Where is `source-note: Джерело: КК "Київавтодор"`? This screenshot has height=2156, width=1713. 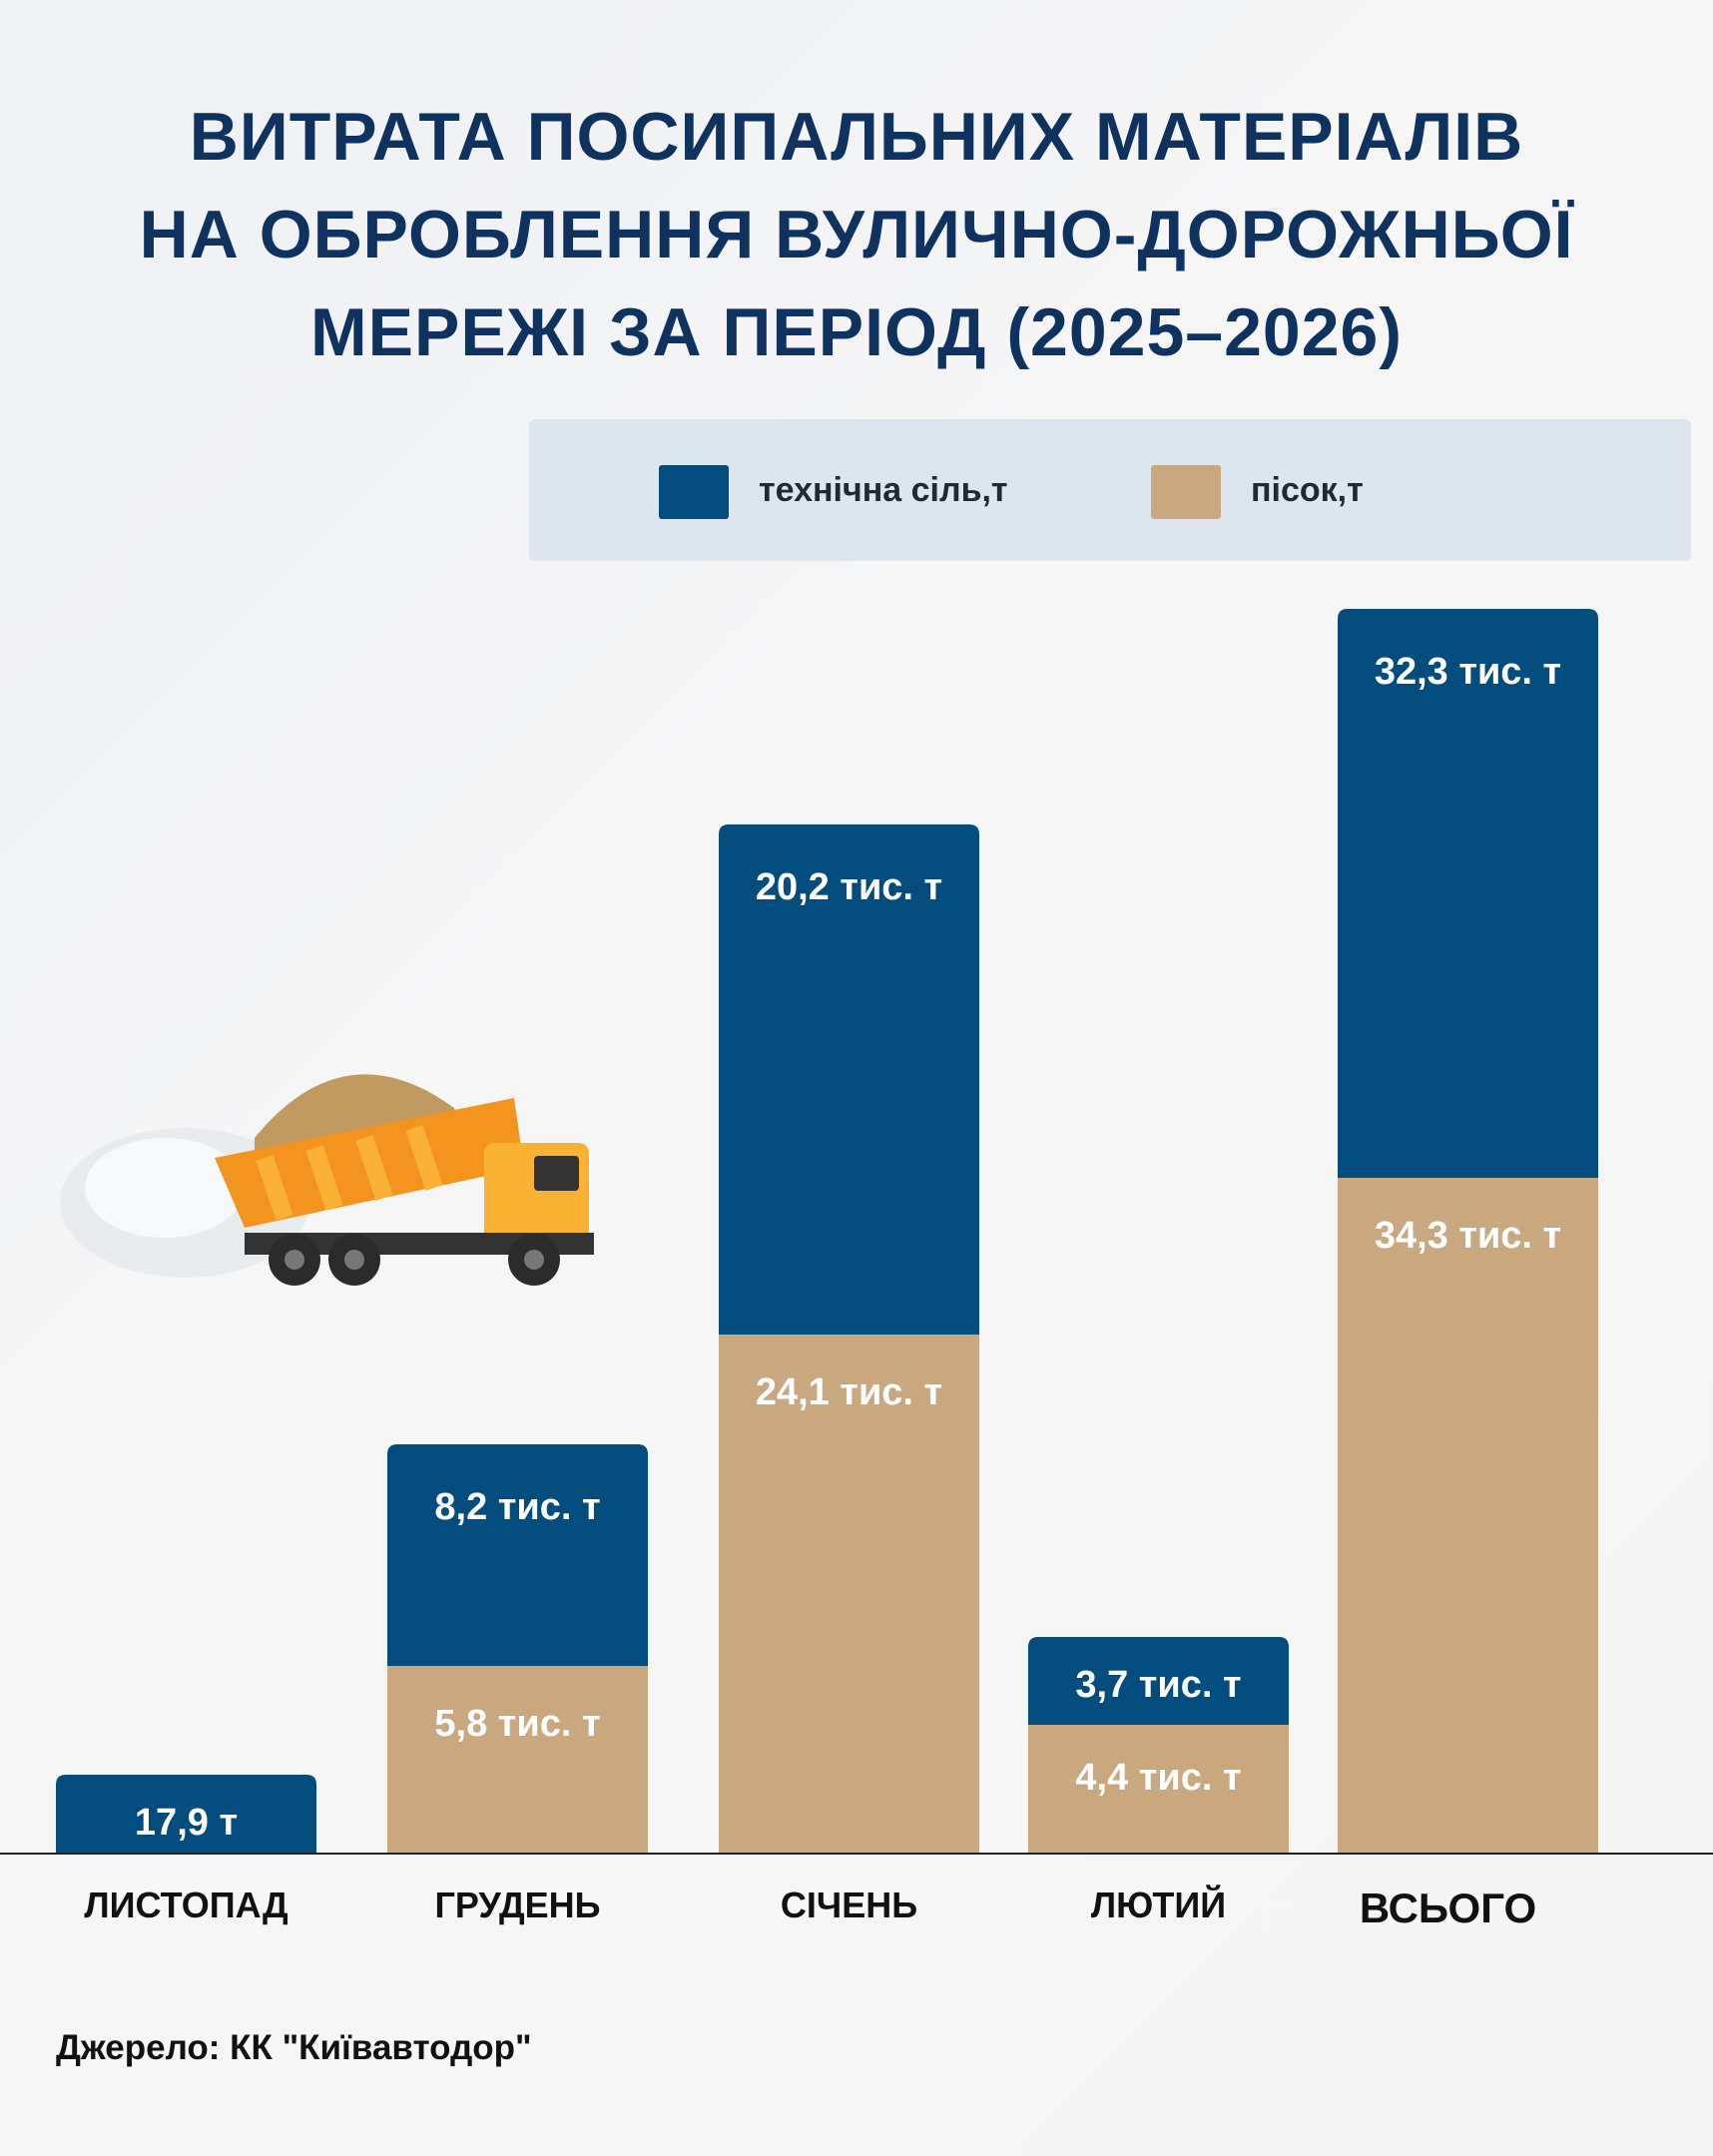 source-note: Джерело: КК "Київавтодор" is located at coordinates (294, 2047).